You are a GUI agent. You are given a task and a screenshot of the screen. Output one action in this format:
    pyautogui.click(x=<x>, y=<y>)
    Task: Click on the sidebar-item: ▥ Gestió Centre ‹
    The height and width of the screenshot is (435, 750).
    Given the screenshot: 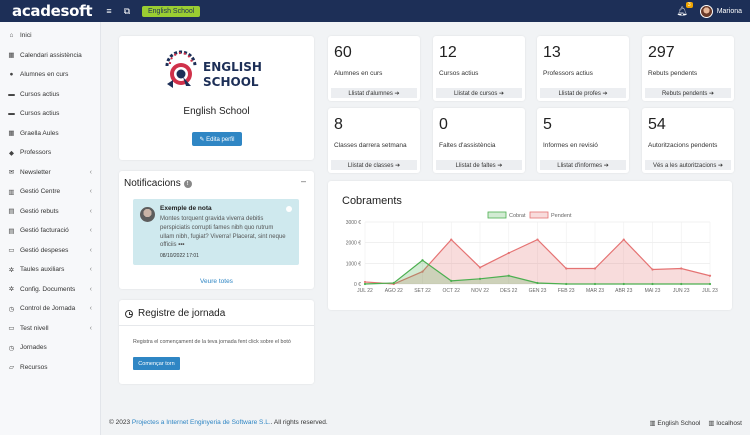 What is the action you would take?
    pyautogui.click(x=50, y=192)
    